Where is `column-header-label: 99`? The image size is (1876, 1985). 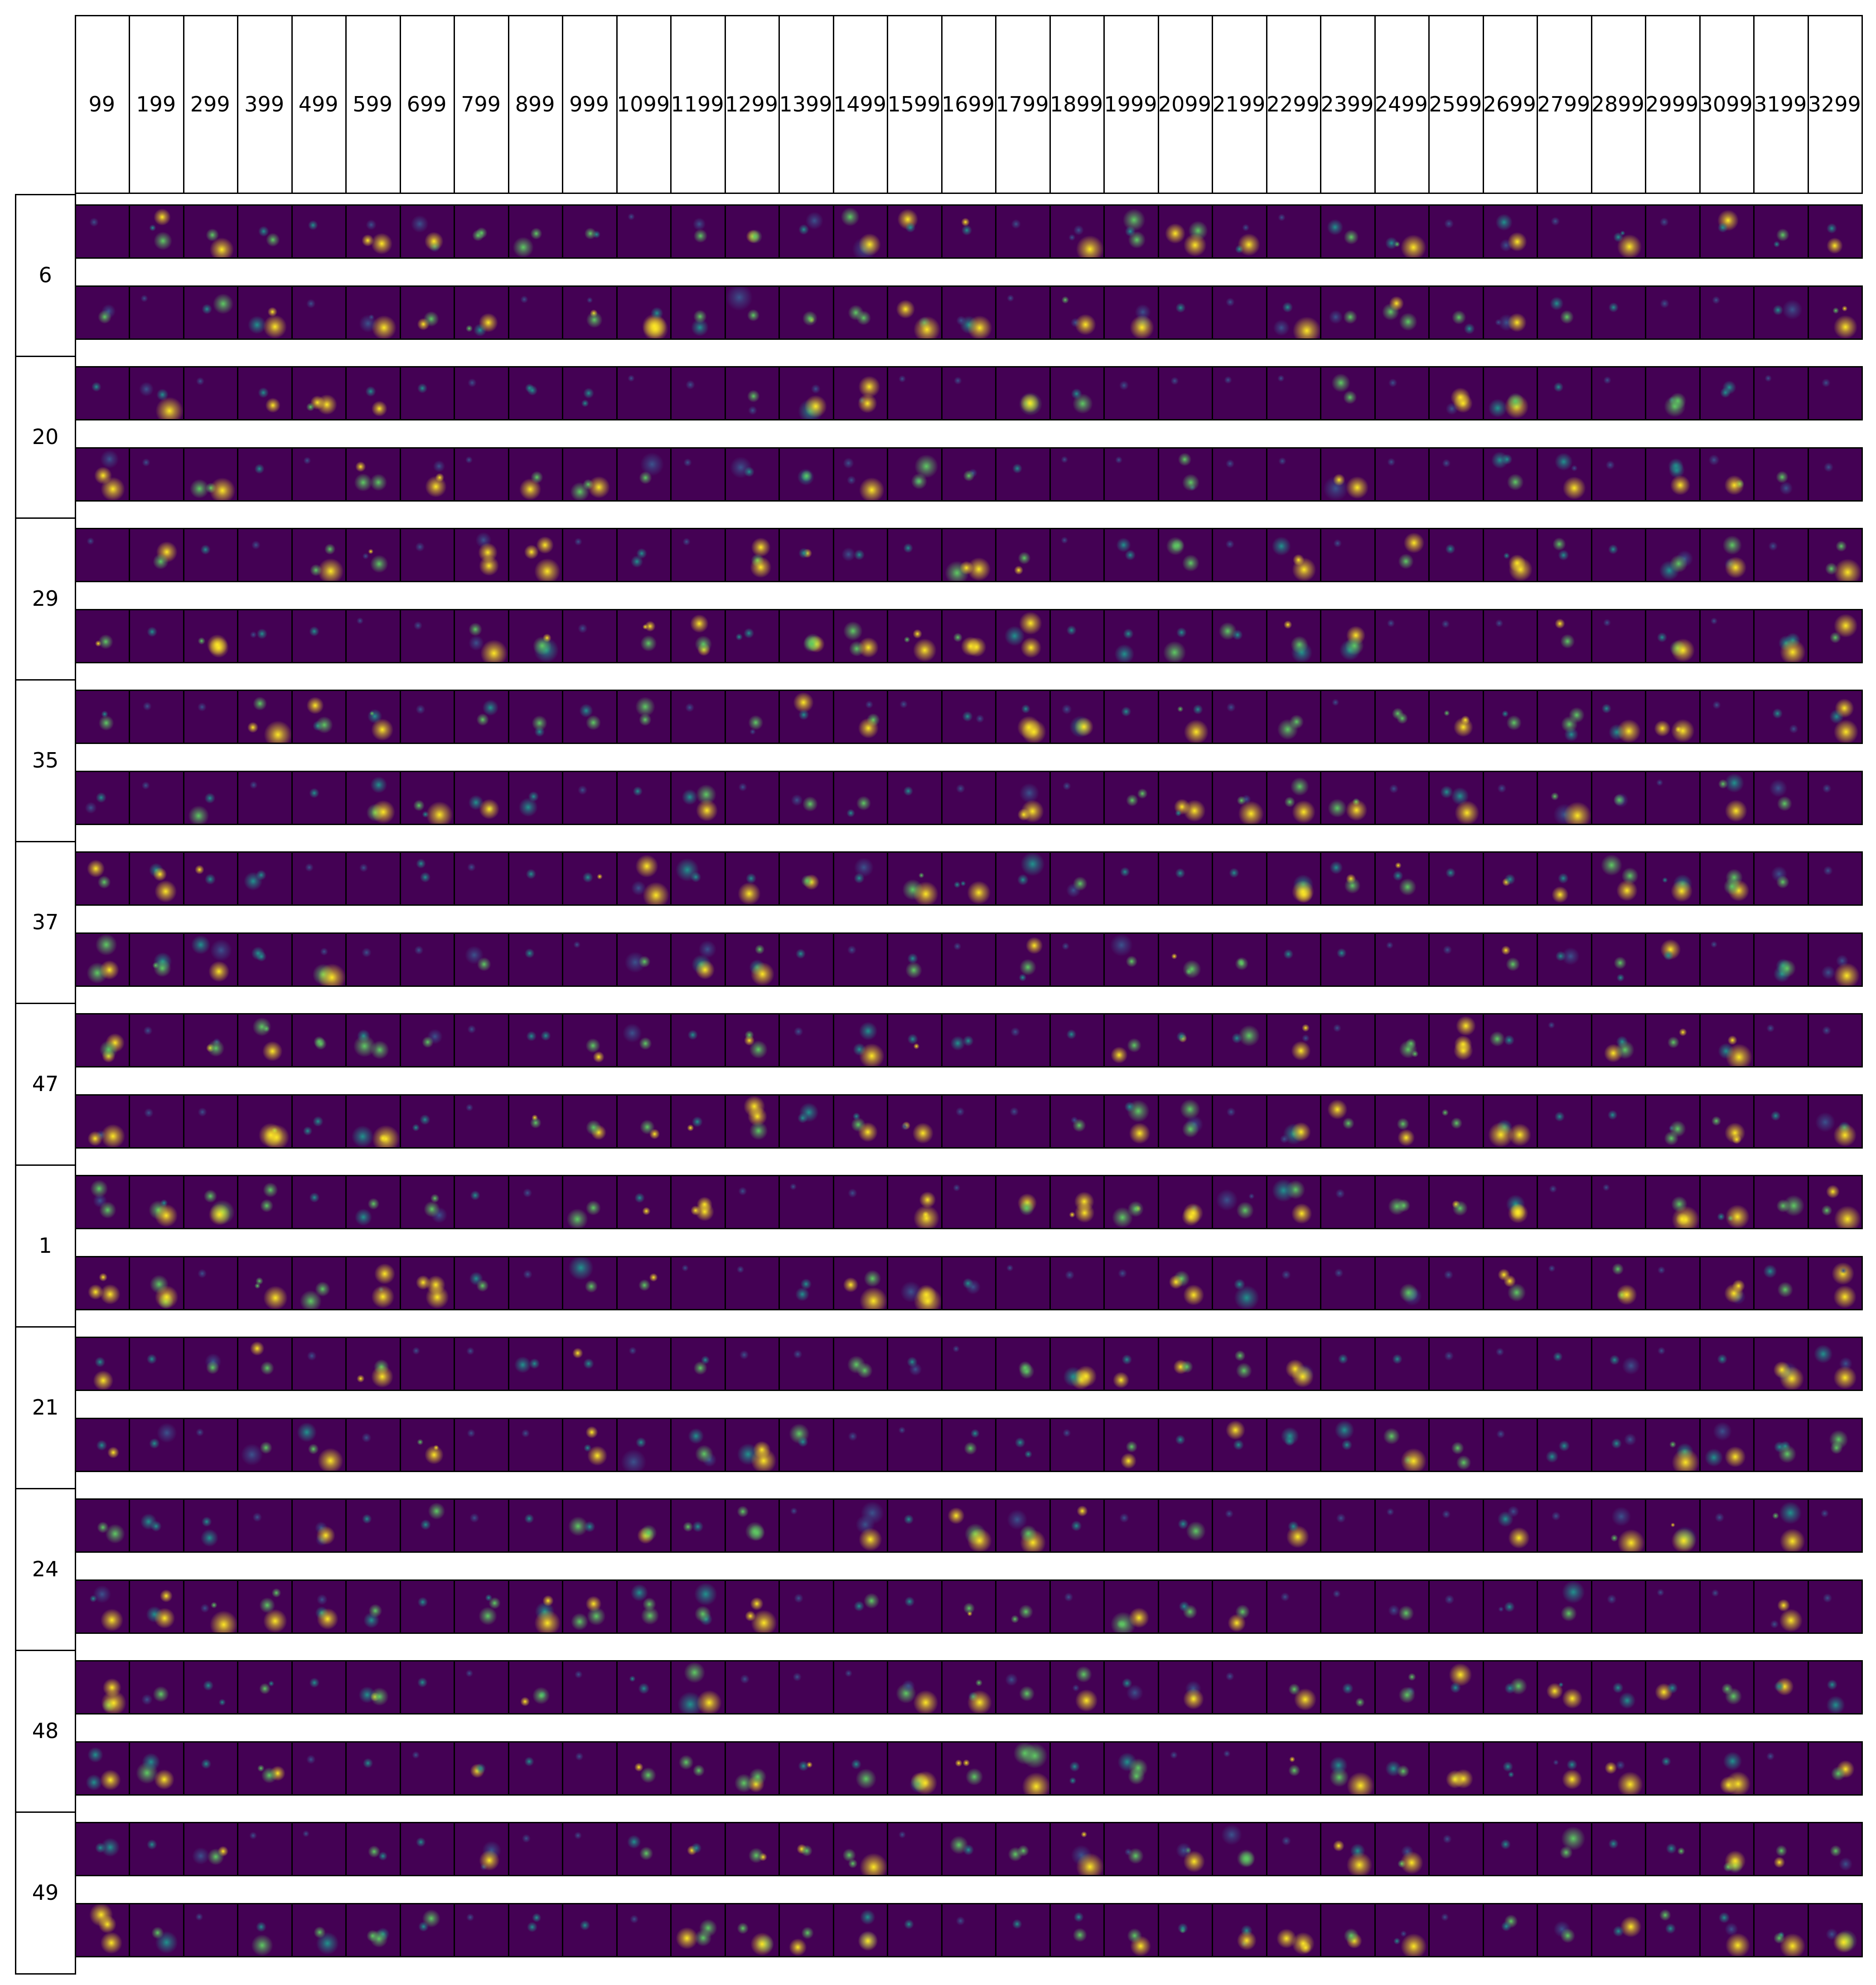 column-header-label: 99 is located at coordinates (102, 104).